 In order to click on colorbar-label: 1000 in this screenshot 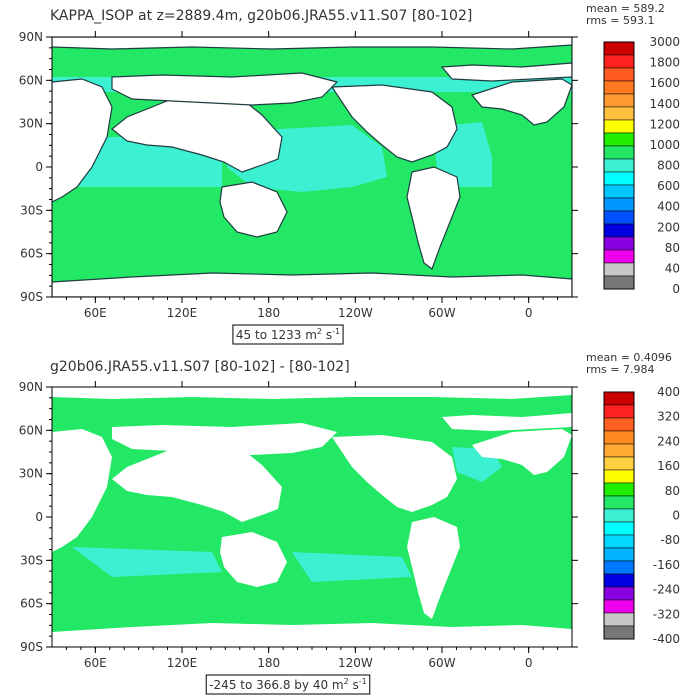, I will do `click(664, 145)`.